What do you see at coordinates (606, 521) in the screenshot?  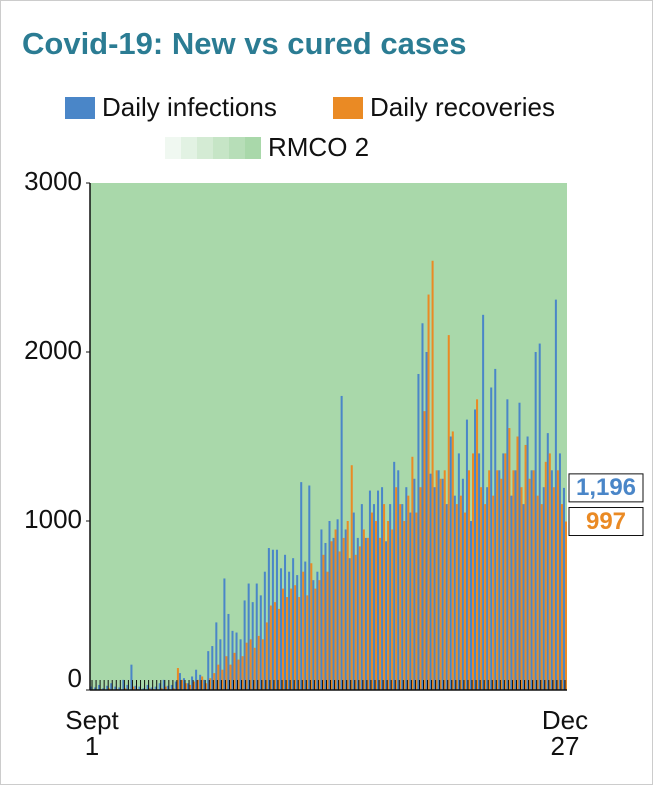 I see `value-label: 997` at bounding box center [606, 521].